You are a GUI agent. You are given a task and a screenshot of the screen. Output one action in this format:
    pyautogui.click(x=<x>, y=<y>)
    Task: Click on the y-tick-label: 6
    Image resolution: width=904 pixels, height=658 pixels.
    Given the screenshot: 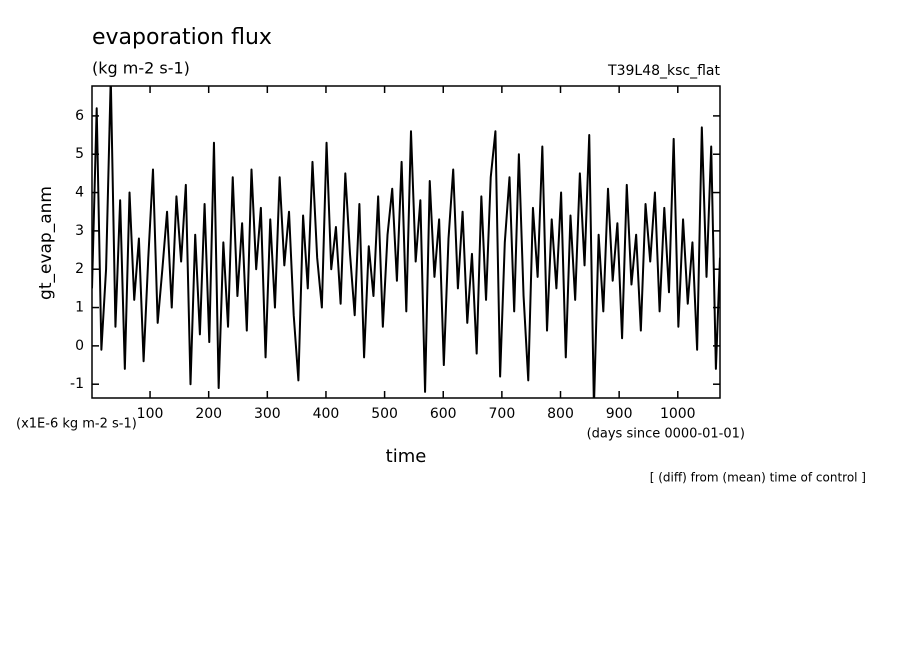 What is the action you would take?
    pyautogui.click(x=79, y=116)
    